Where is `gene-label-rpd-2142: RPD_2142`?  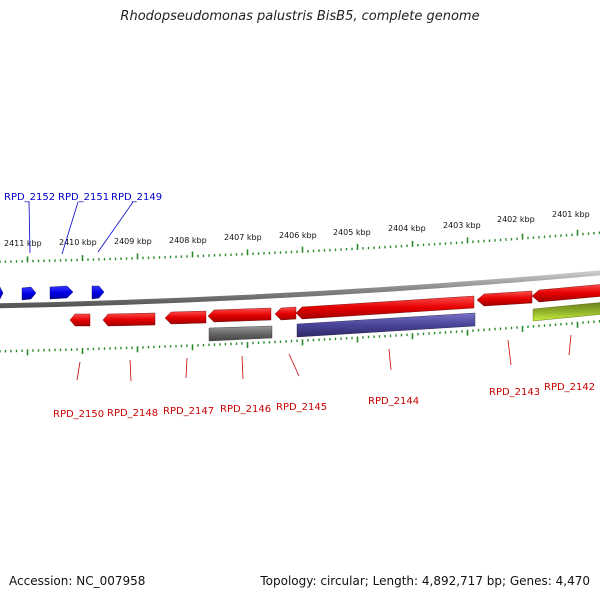 gene-label-rpd-2142: RPD_2142 is located at coordinates (569, 387).